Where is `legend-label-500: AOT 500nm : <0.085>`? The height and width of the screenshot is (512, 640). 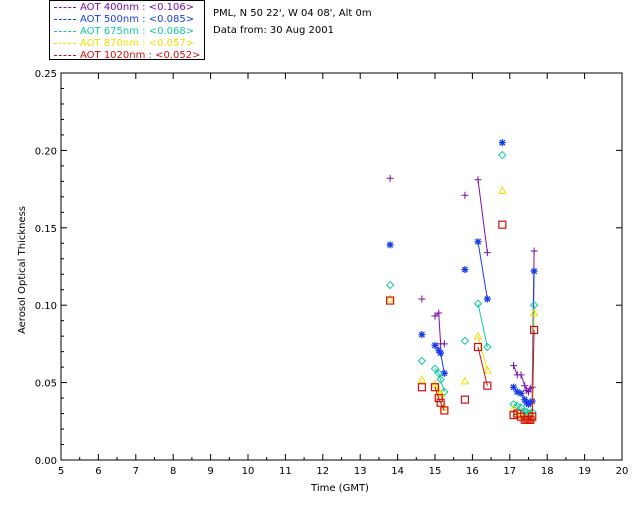
legend-label-500: AOT 500nm : <0.085> is located at coordinates (137, 19).